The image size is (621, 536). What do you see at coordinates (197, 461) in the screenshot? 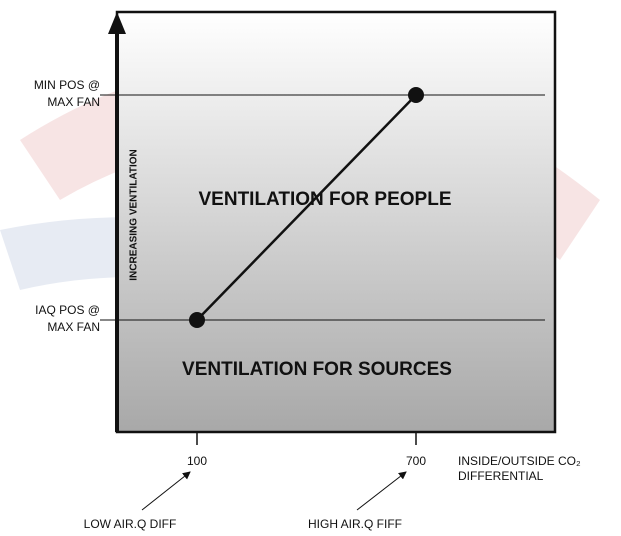
I see `x-tick-label: 100` at bounding box center [197, 461].